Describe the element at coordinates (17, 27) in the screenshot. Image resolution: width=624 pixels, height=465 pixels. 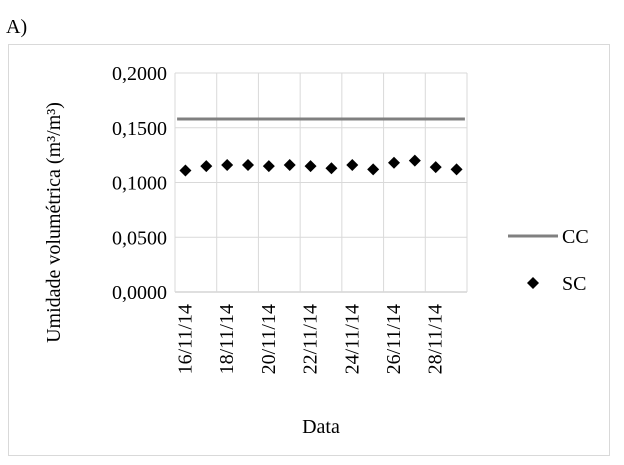
I see `panel-label: A)` at that location.